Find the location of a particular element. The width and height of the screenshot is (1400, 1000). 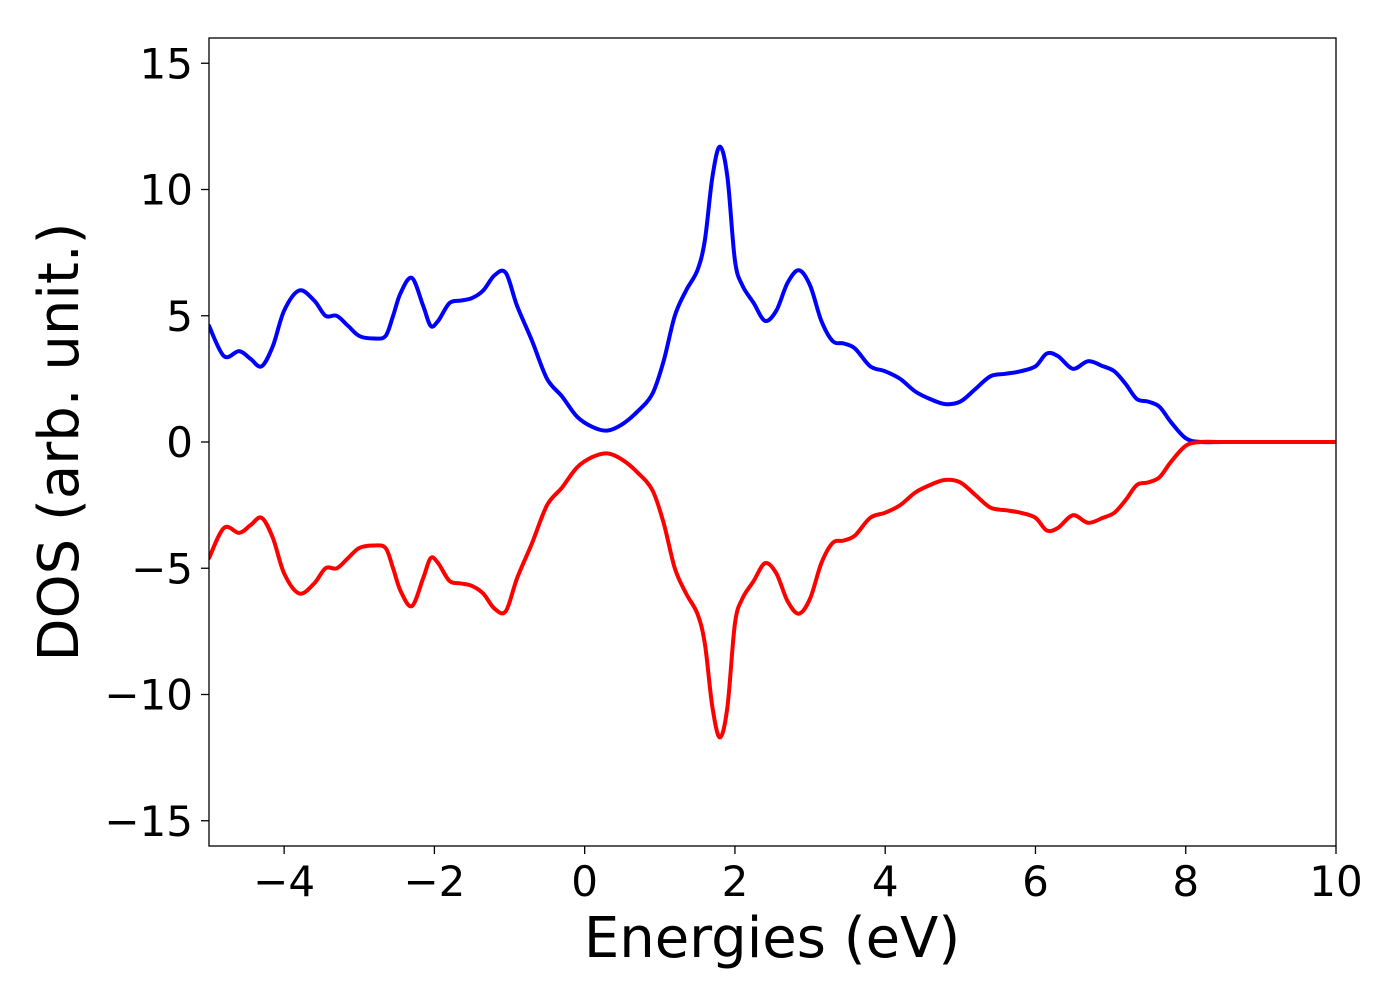

y-tick-label: 15 is located at coordinates (166, 63).